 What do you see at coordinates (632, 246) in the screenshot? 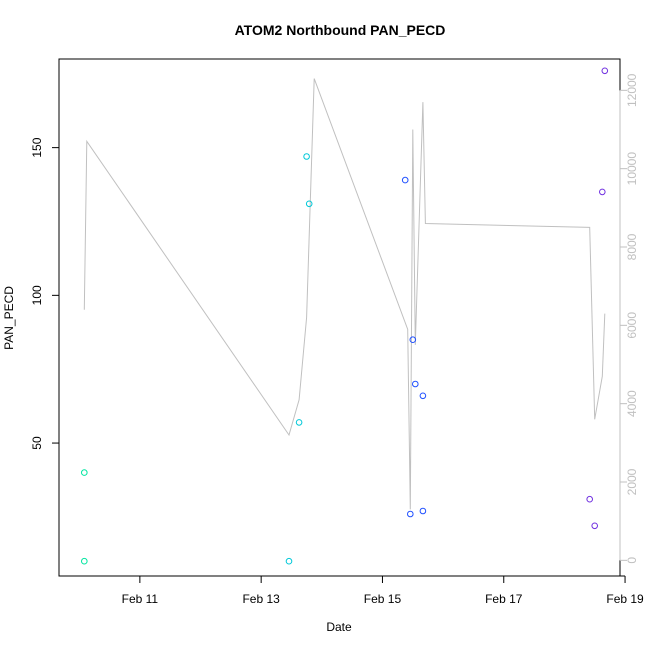
I see `y2-tick-label: 8000` at bounding box center [632, 246].